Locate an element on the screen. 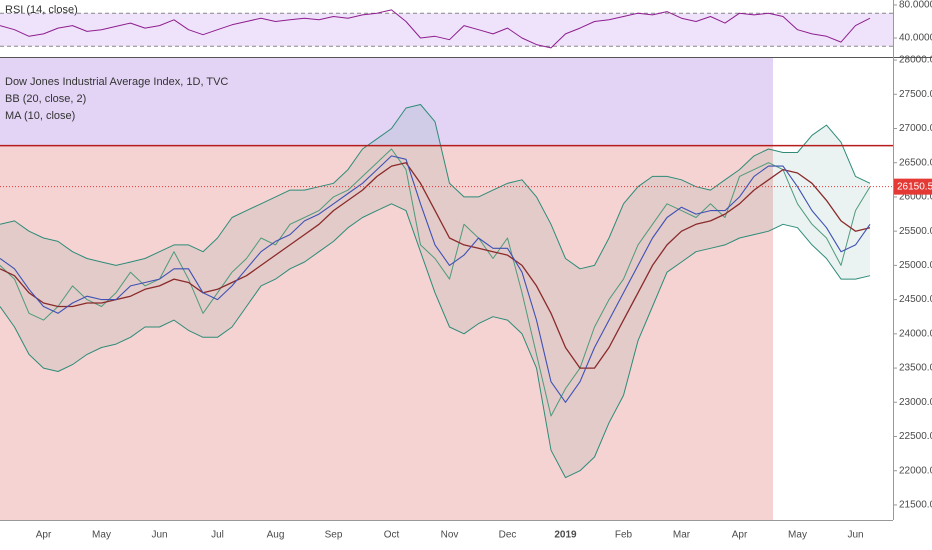 The height and width of the screenshot is (550, 932). rsi-shade is located at coordinates (446, 30).